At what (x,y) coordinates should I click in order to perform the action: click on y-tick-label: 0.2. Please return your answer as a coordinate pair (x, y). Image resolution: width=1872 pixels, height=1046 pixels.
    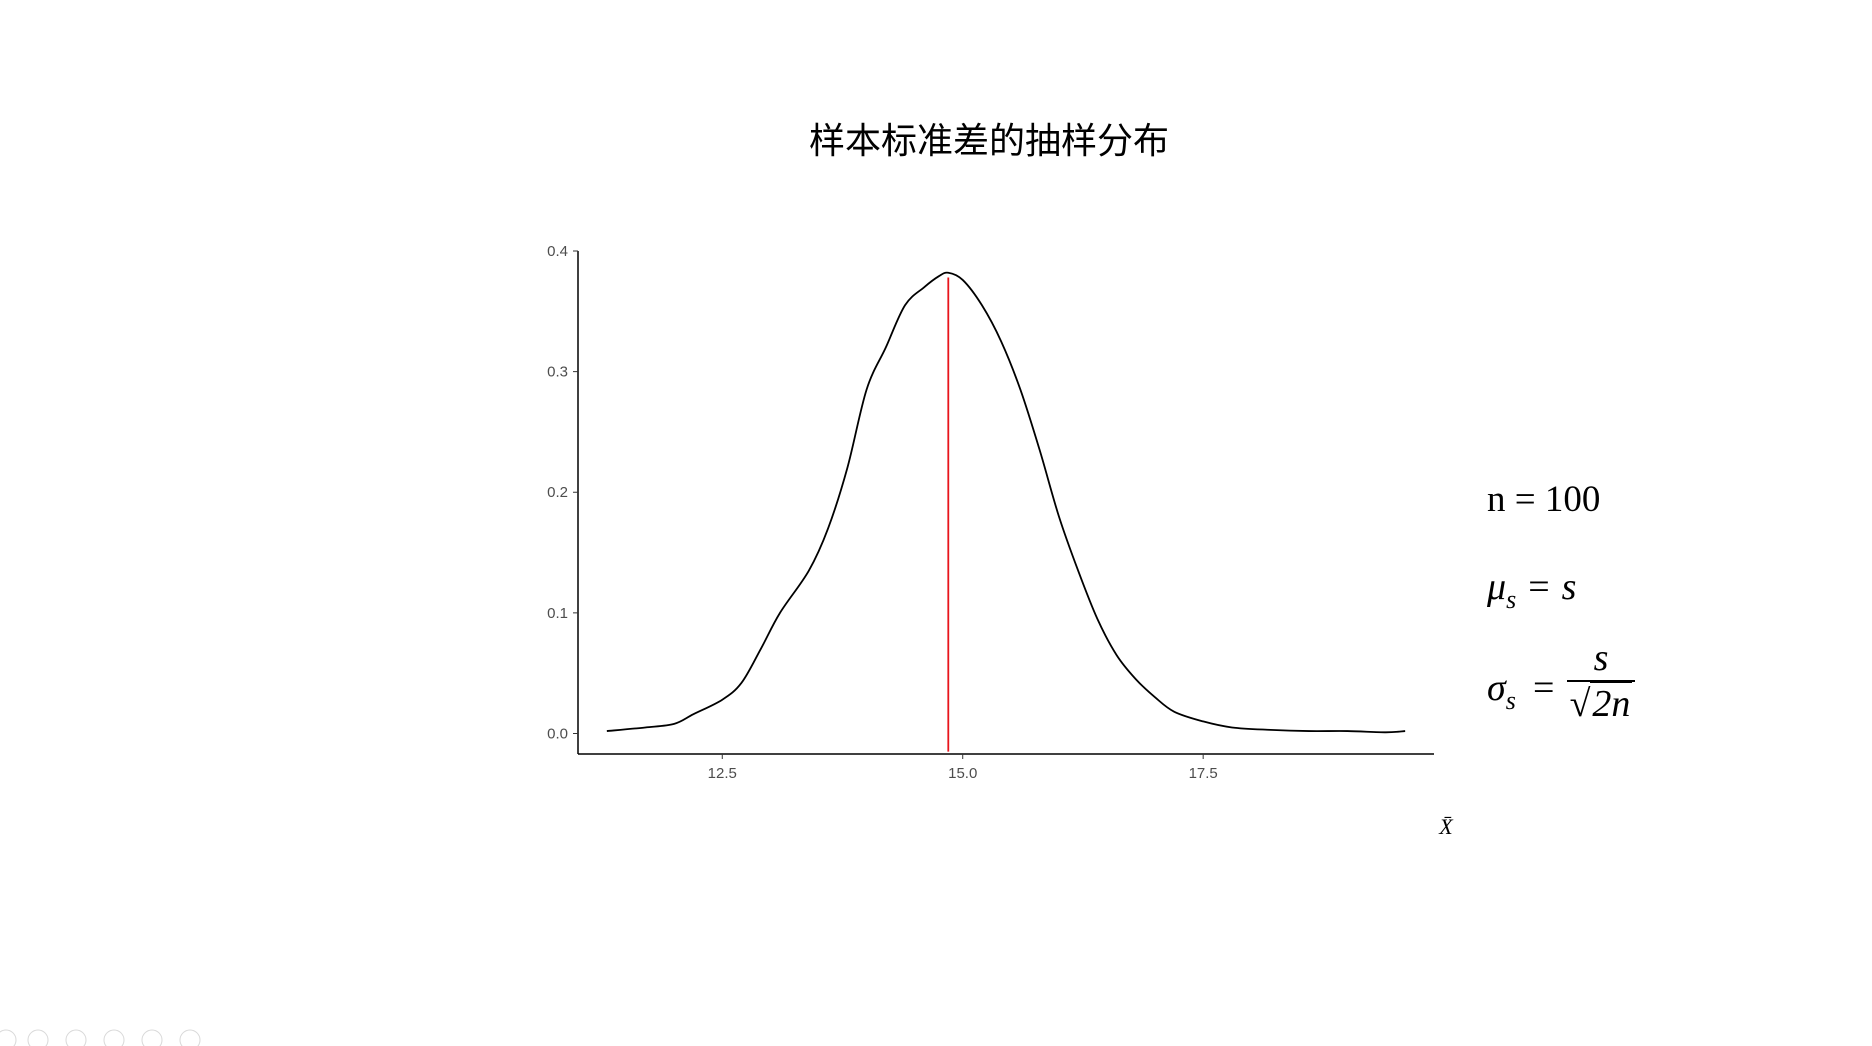
    Looking at the image, I should click on (557, 492).